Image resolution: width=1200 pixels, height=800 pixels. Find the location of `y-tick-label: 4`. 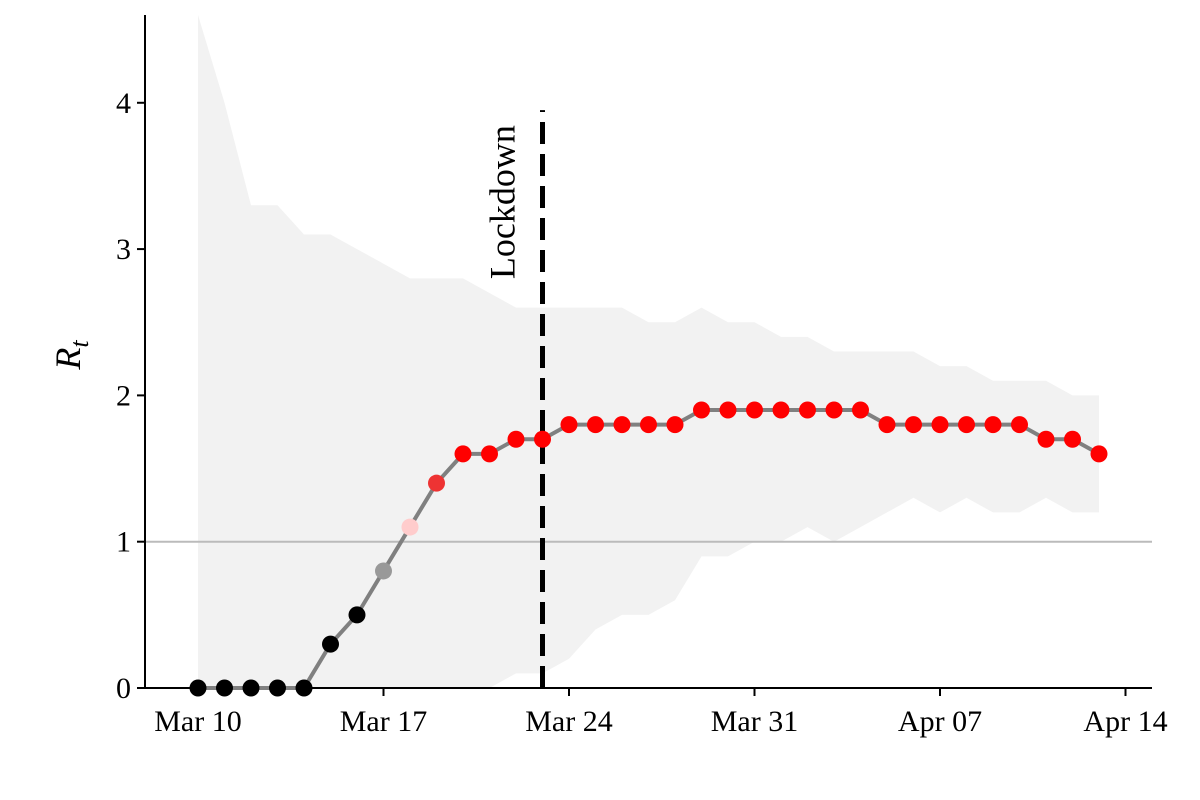

y-tick-label: 4 is located at coordinates (123, 103).